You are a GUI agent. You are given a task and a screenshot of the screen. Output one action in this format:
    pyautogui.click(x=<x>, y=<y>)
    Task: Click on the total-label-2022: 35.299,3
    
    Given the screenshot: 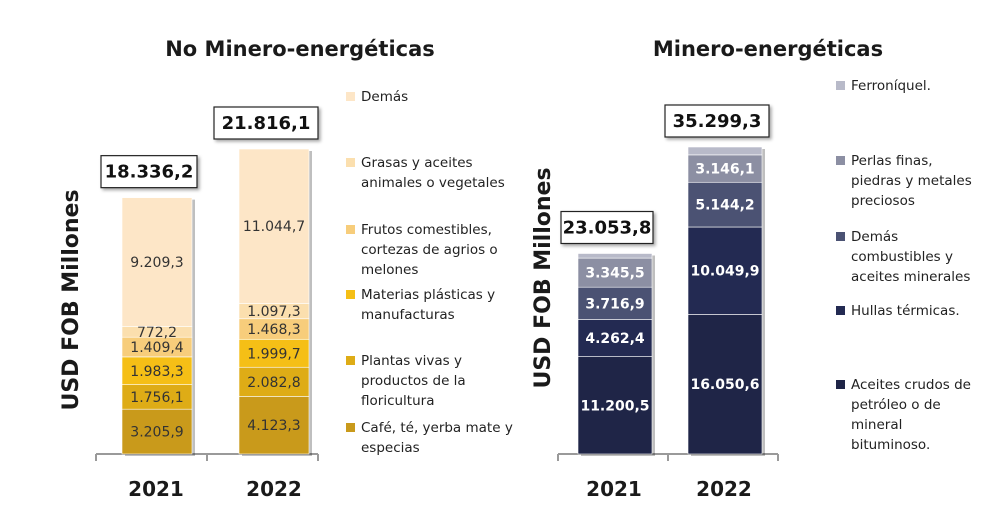 What is the action you would take?
    pyautogui.click(x=717, y=121)
    